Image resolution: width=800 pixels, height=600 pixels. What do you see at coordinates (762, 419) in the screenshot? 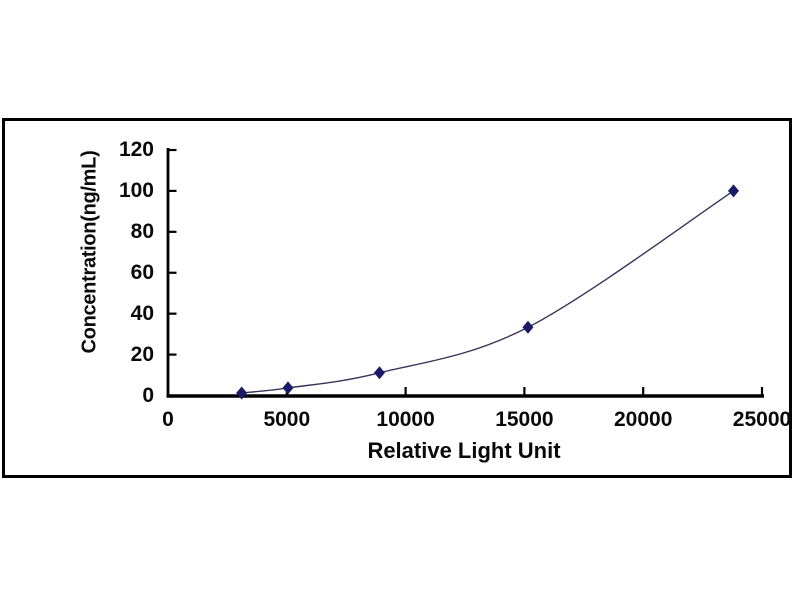
I see `x-tick-label: 25000` at bounding box center [762, 419].